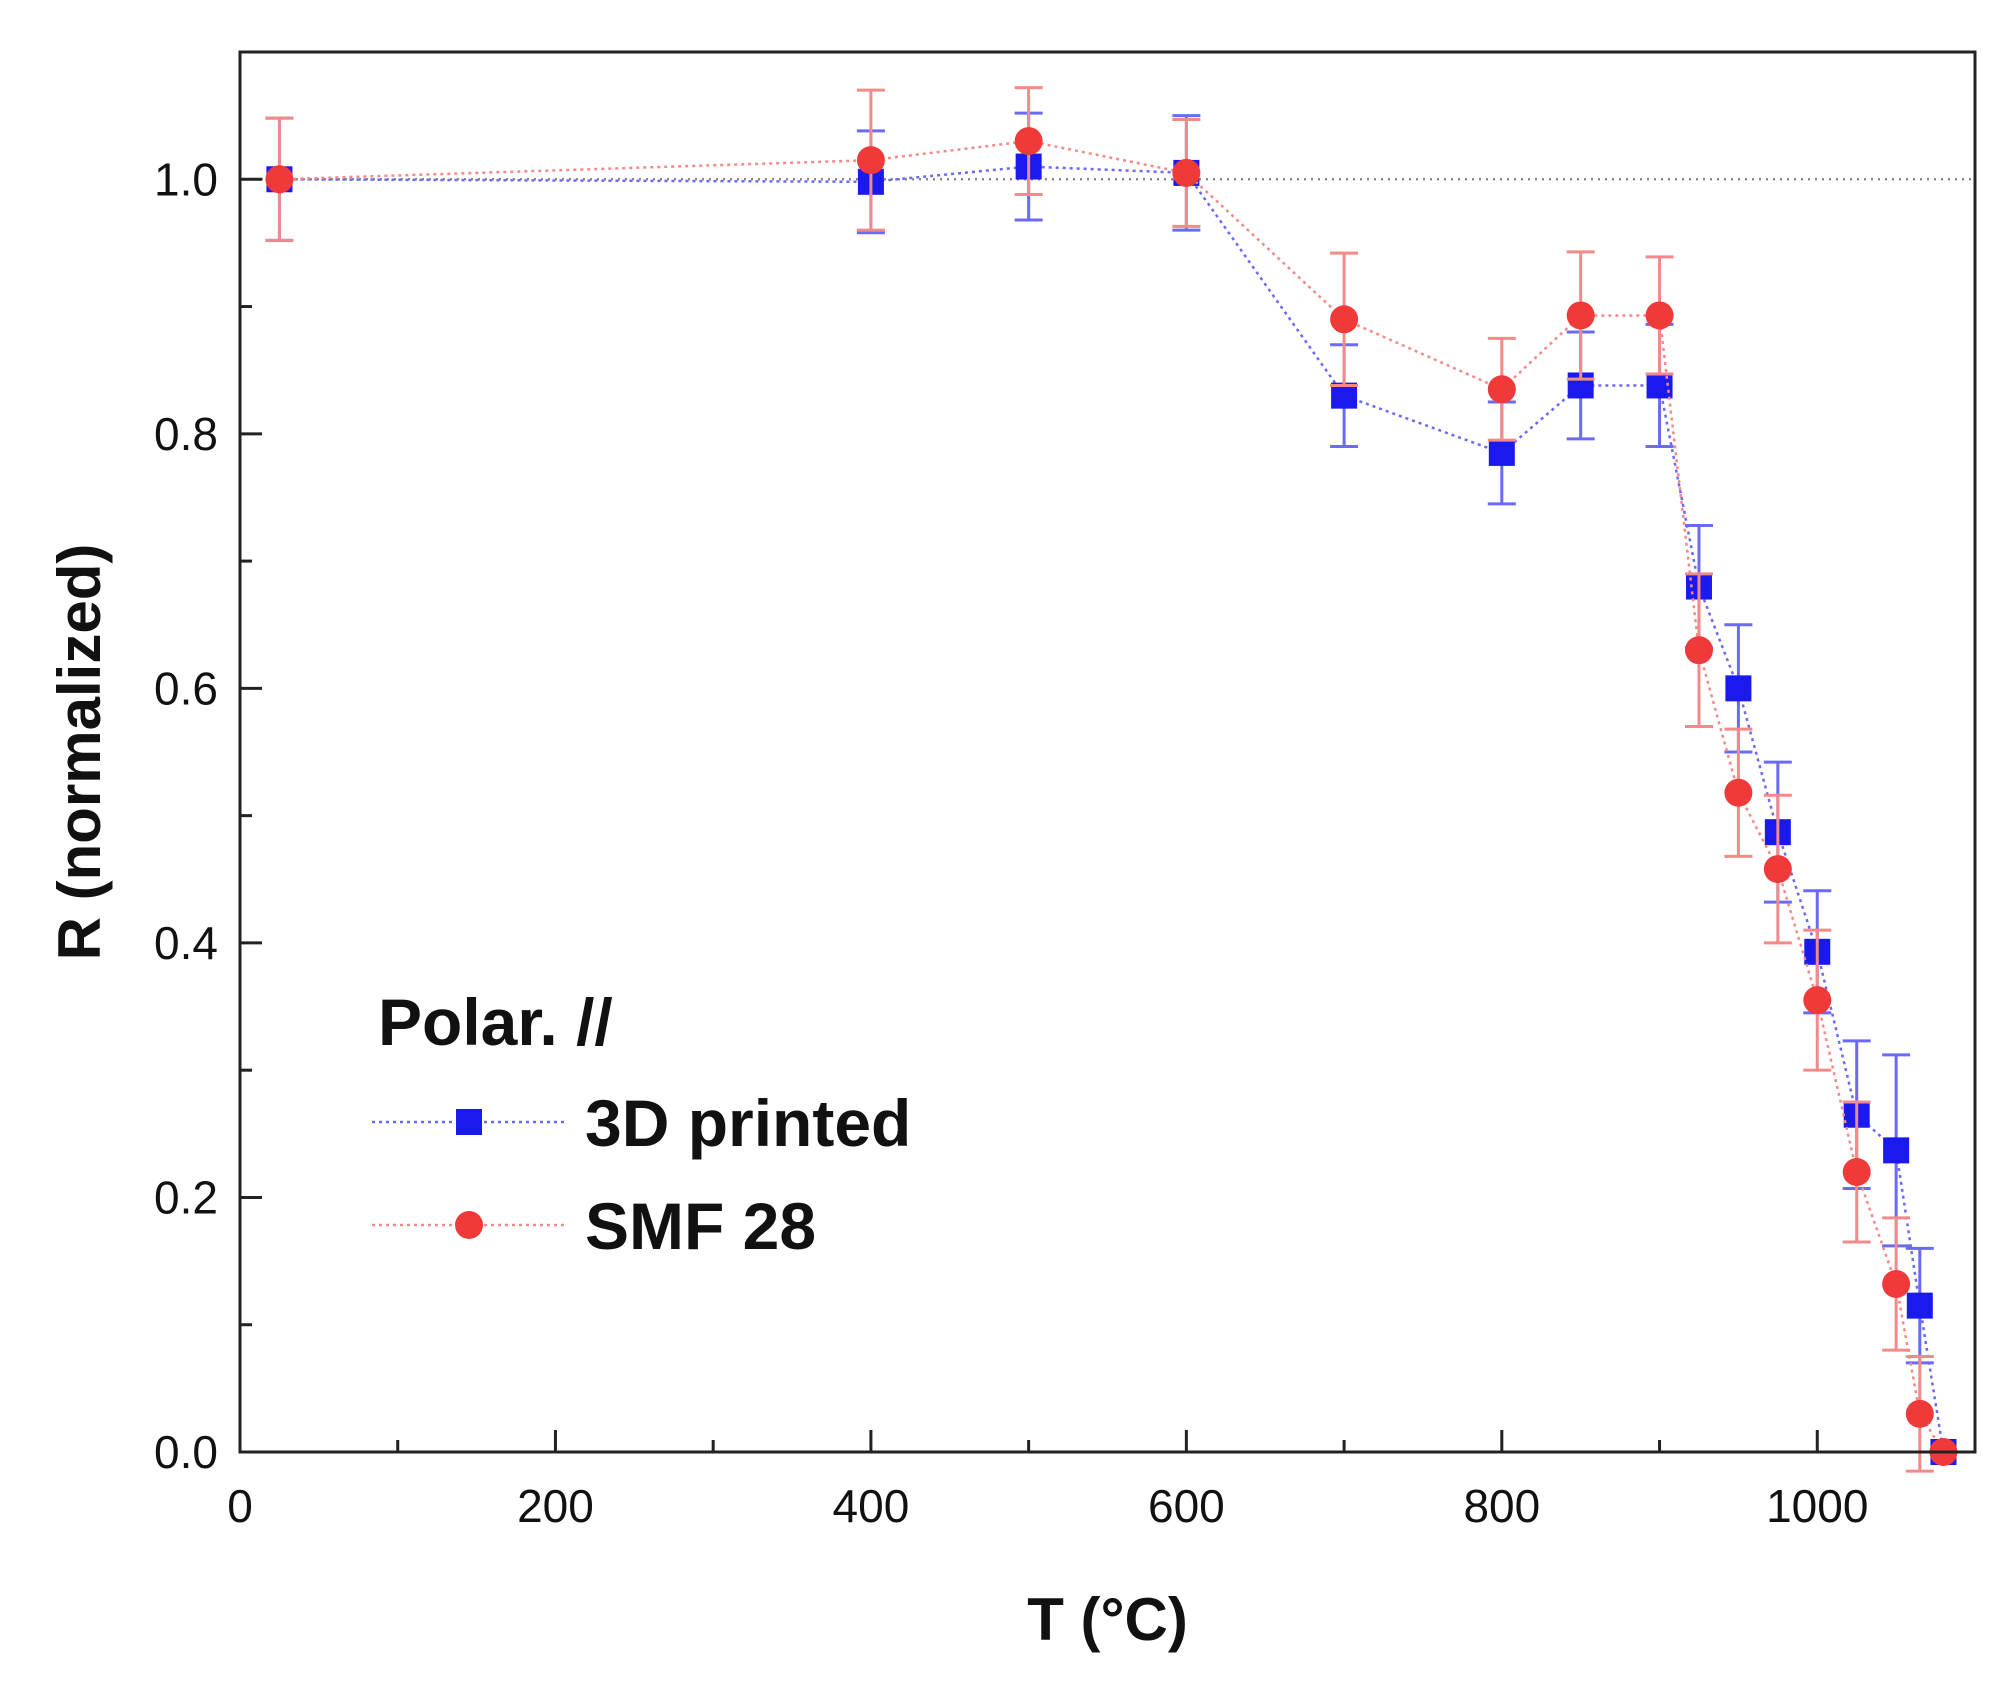  Describe the element at coordinates (871, 1506) in the screenshot. I see `x-tick-label: 400` at that location.